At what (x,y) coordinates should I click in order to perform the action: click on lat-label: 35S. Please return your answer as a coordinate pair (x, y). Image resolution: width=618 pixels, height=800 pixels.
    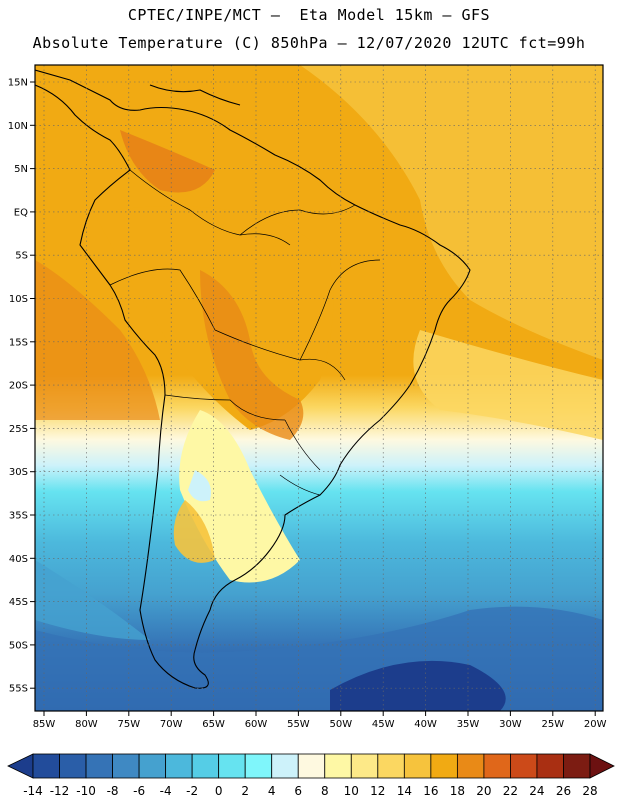
    Looking at the image, I should click on (18, 516).